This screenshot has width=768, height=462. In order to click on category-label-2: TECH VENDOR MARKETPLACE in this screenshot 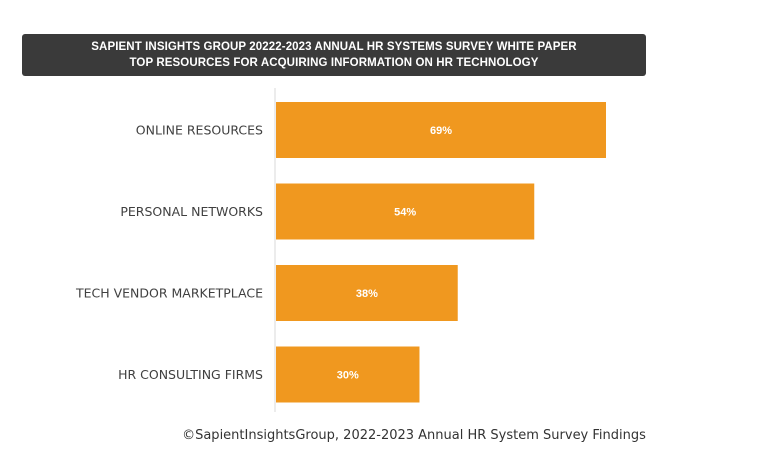, I will do `click(169, 293)`.